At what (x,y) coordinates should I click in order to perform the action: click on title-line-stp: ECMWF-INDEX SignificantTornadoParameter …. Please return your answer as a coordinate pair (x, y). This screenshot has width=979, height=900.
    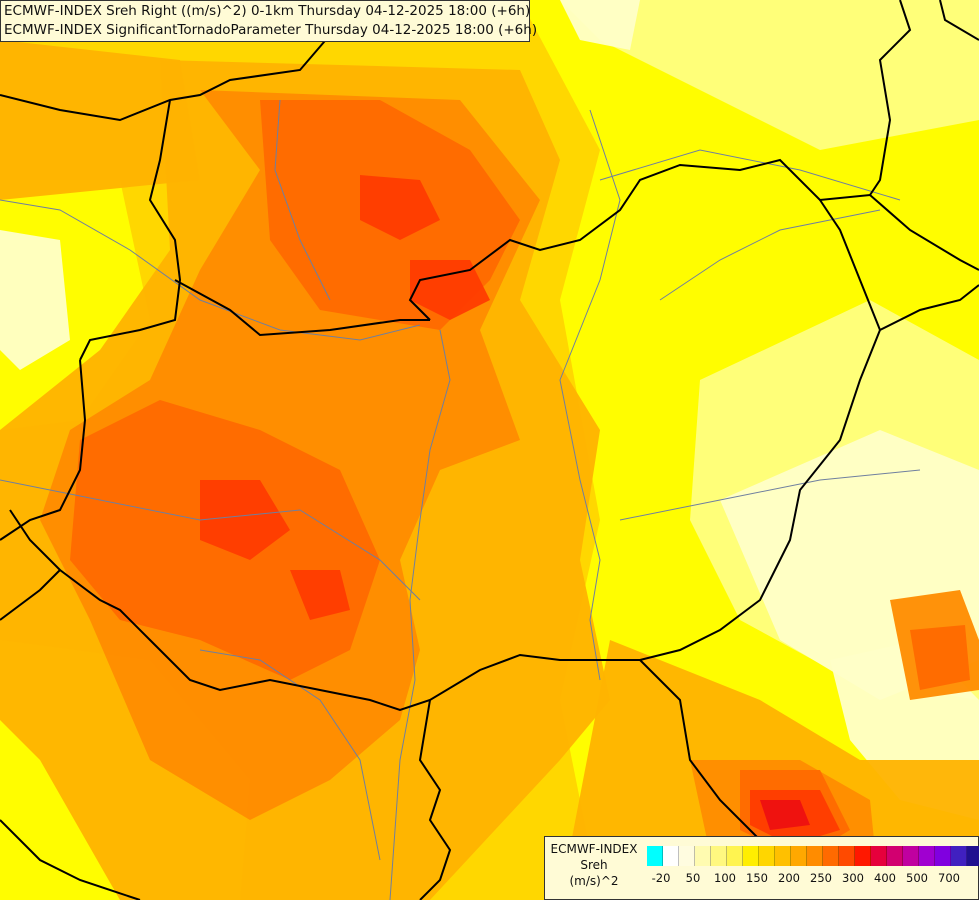
    Looking at the image, I should click on (271, 30).